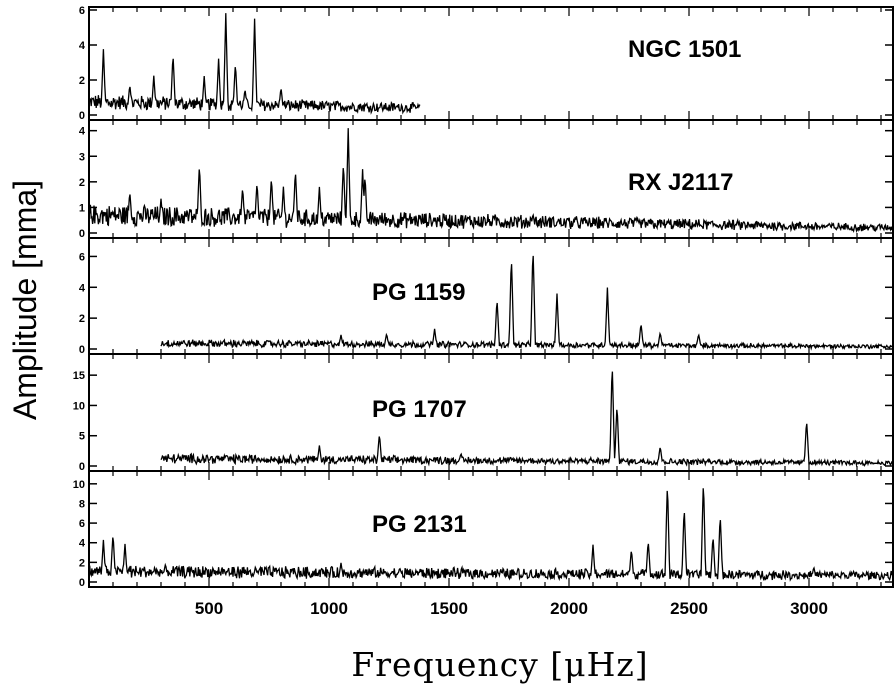  What do you see at coordinates (684, 49) in the screenshot?
I see `star-name-ngc-1501: NGC 1501` at bounding box center [684, 49].